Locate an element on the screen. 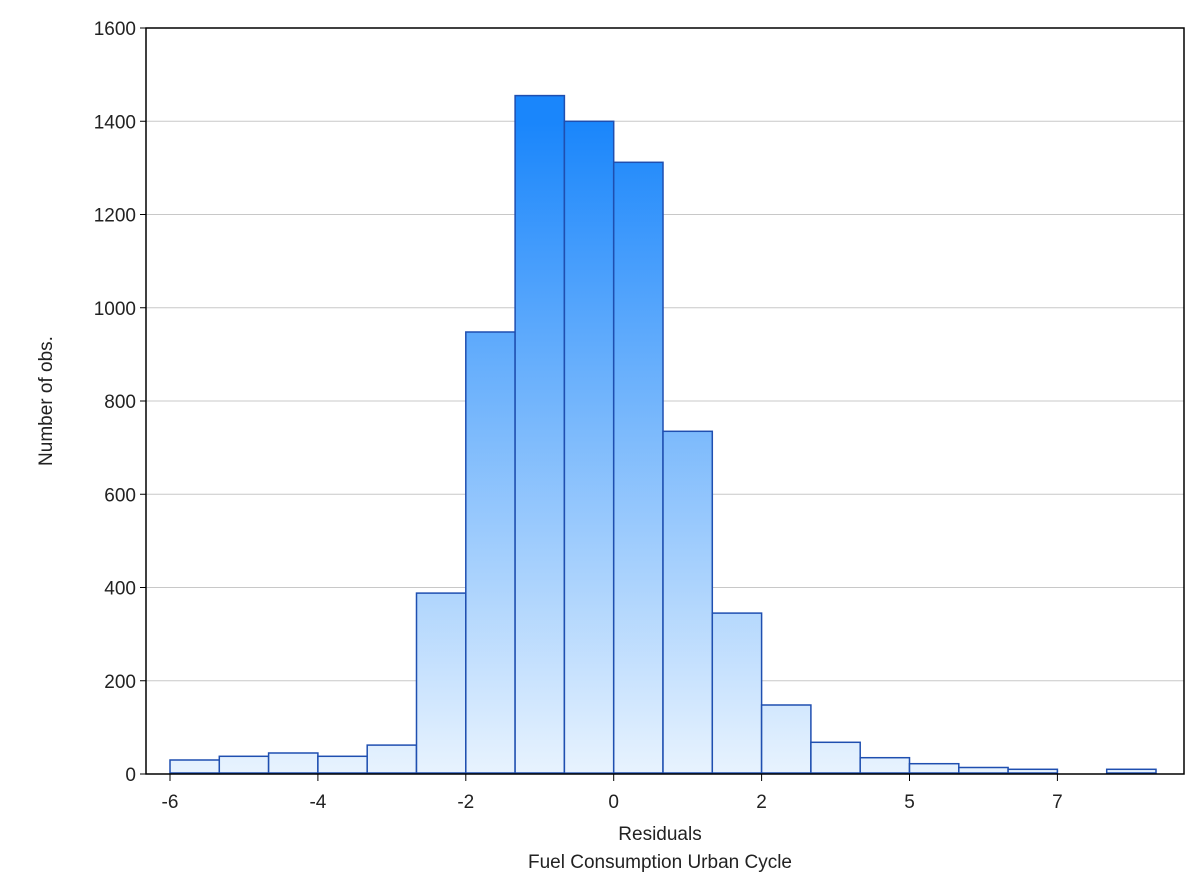  y-tick-label: 0 is located at coordinates (130, 775).